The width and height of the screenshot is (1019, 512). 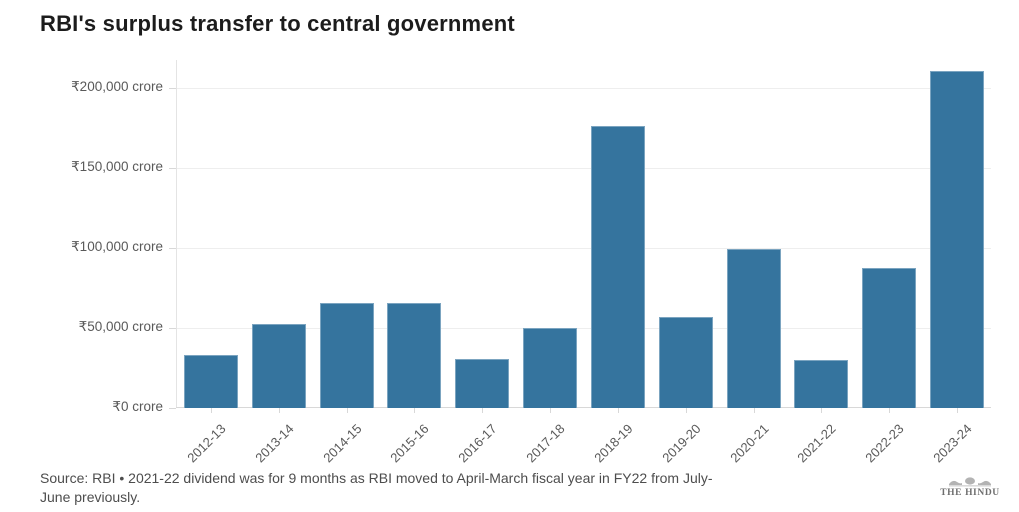 I want to click on source-note-line-2: June previously., so click(x=90, y=497).